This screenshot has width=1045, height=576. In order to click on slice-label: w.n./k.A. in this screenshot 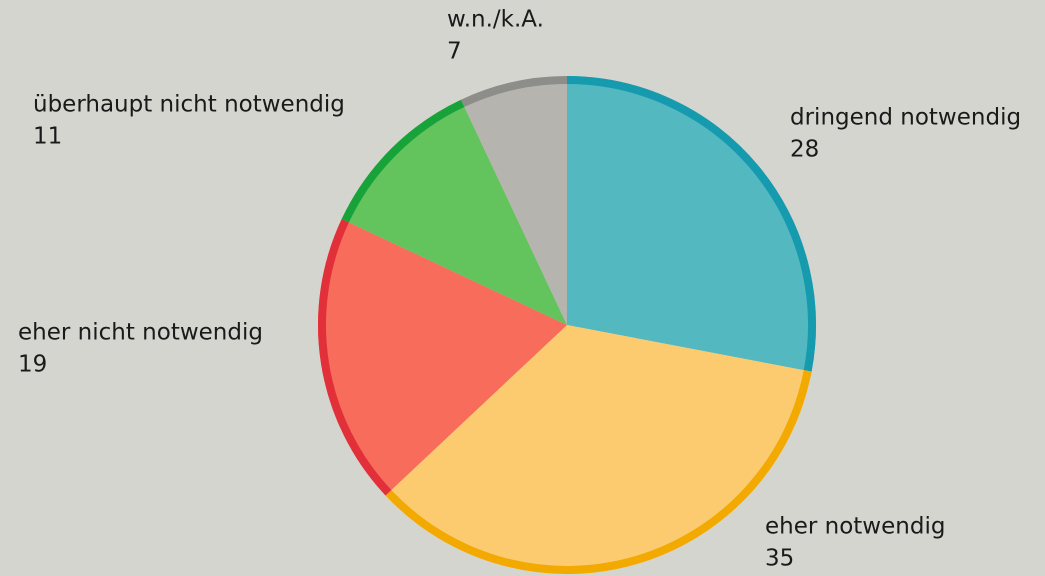, I will do `click(495, 20)`.